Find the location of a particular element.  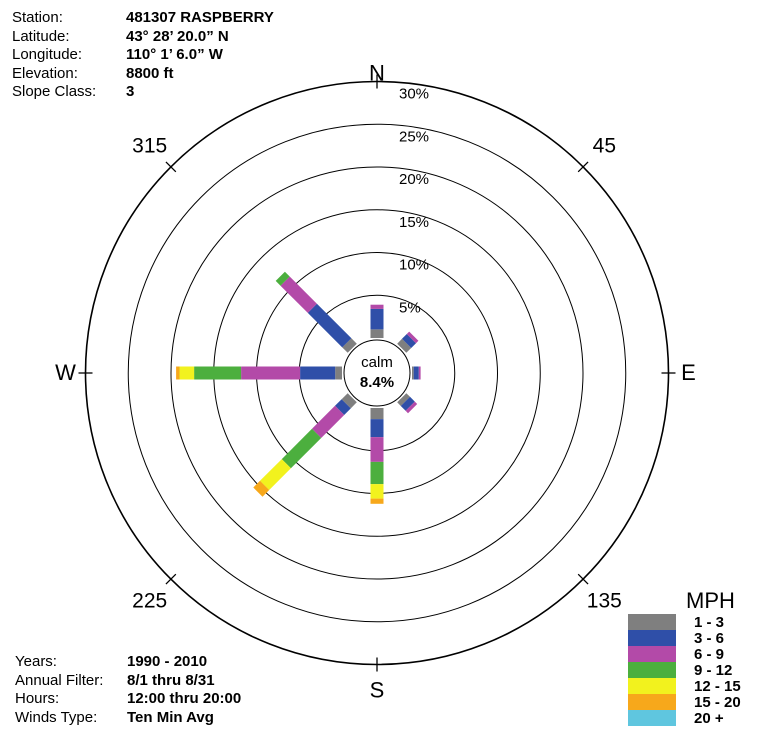

calm-value: 8.4% is located at coordinates (377, 382).